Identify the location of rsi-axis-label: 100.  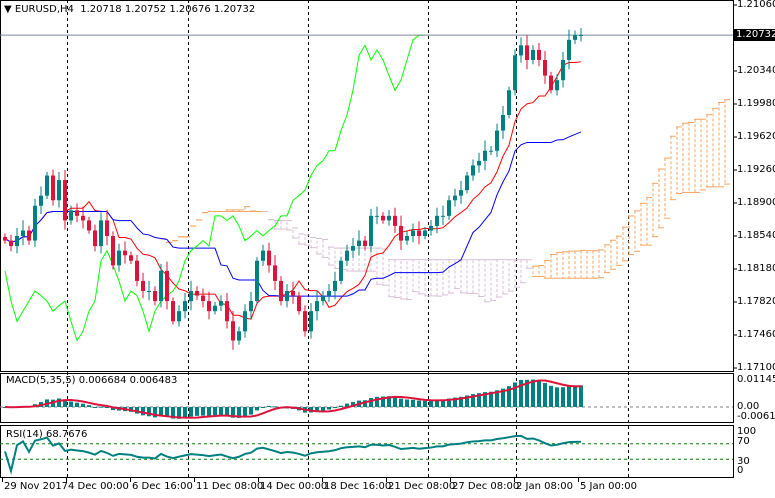
(747, 431).